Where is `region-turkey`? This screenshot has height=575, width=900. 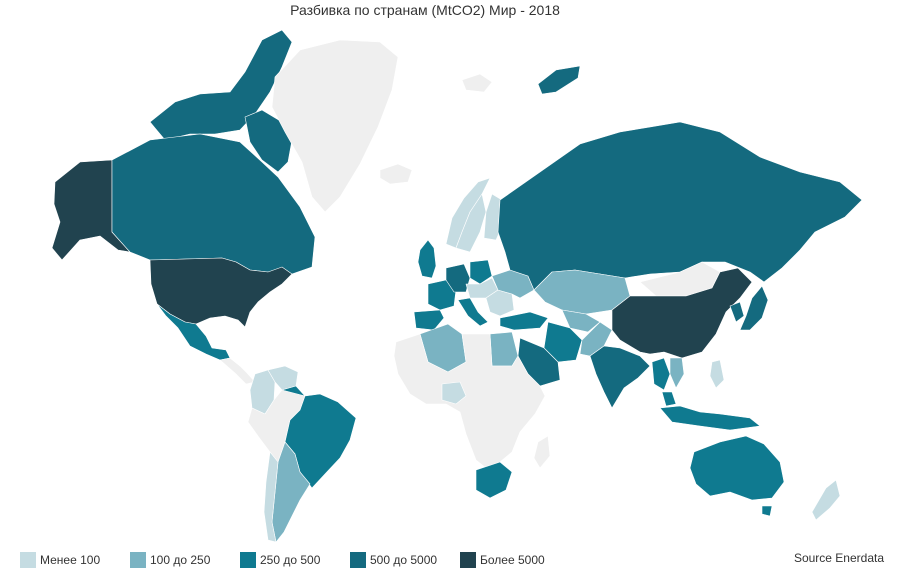 region-turkey is located at coordinates (524, 321).